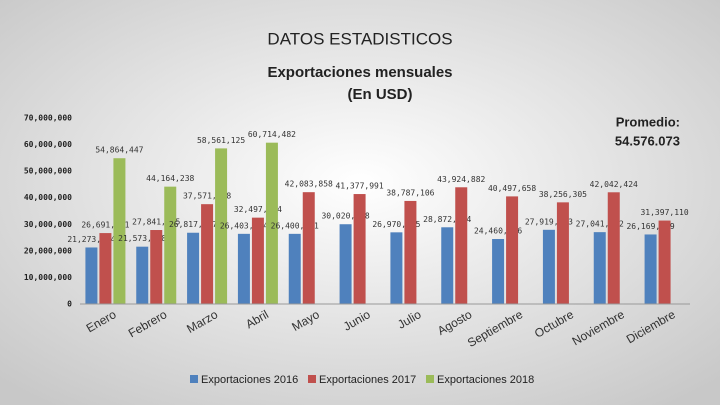  Describe the element at coordinates (142, 238) in the screenshot. I see `value-label: 21,573,038` at that location.